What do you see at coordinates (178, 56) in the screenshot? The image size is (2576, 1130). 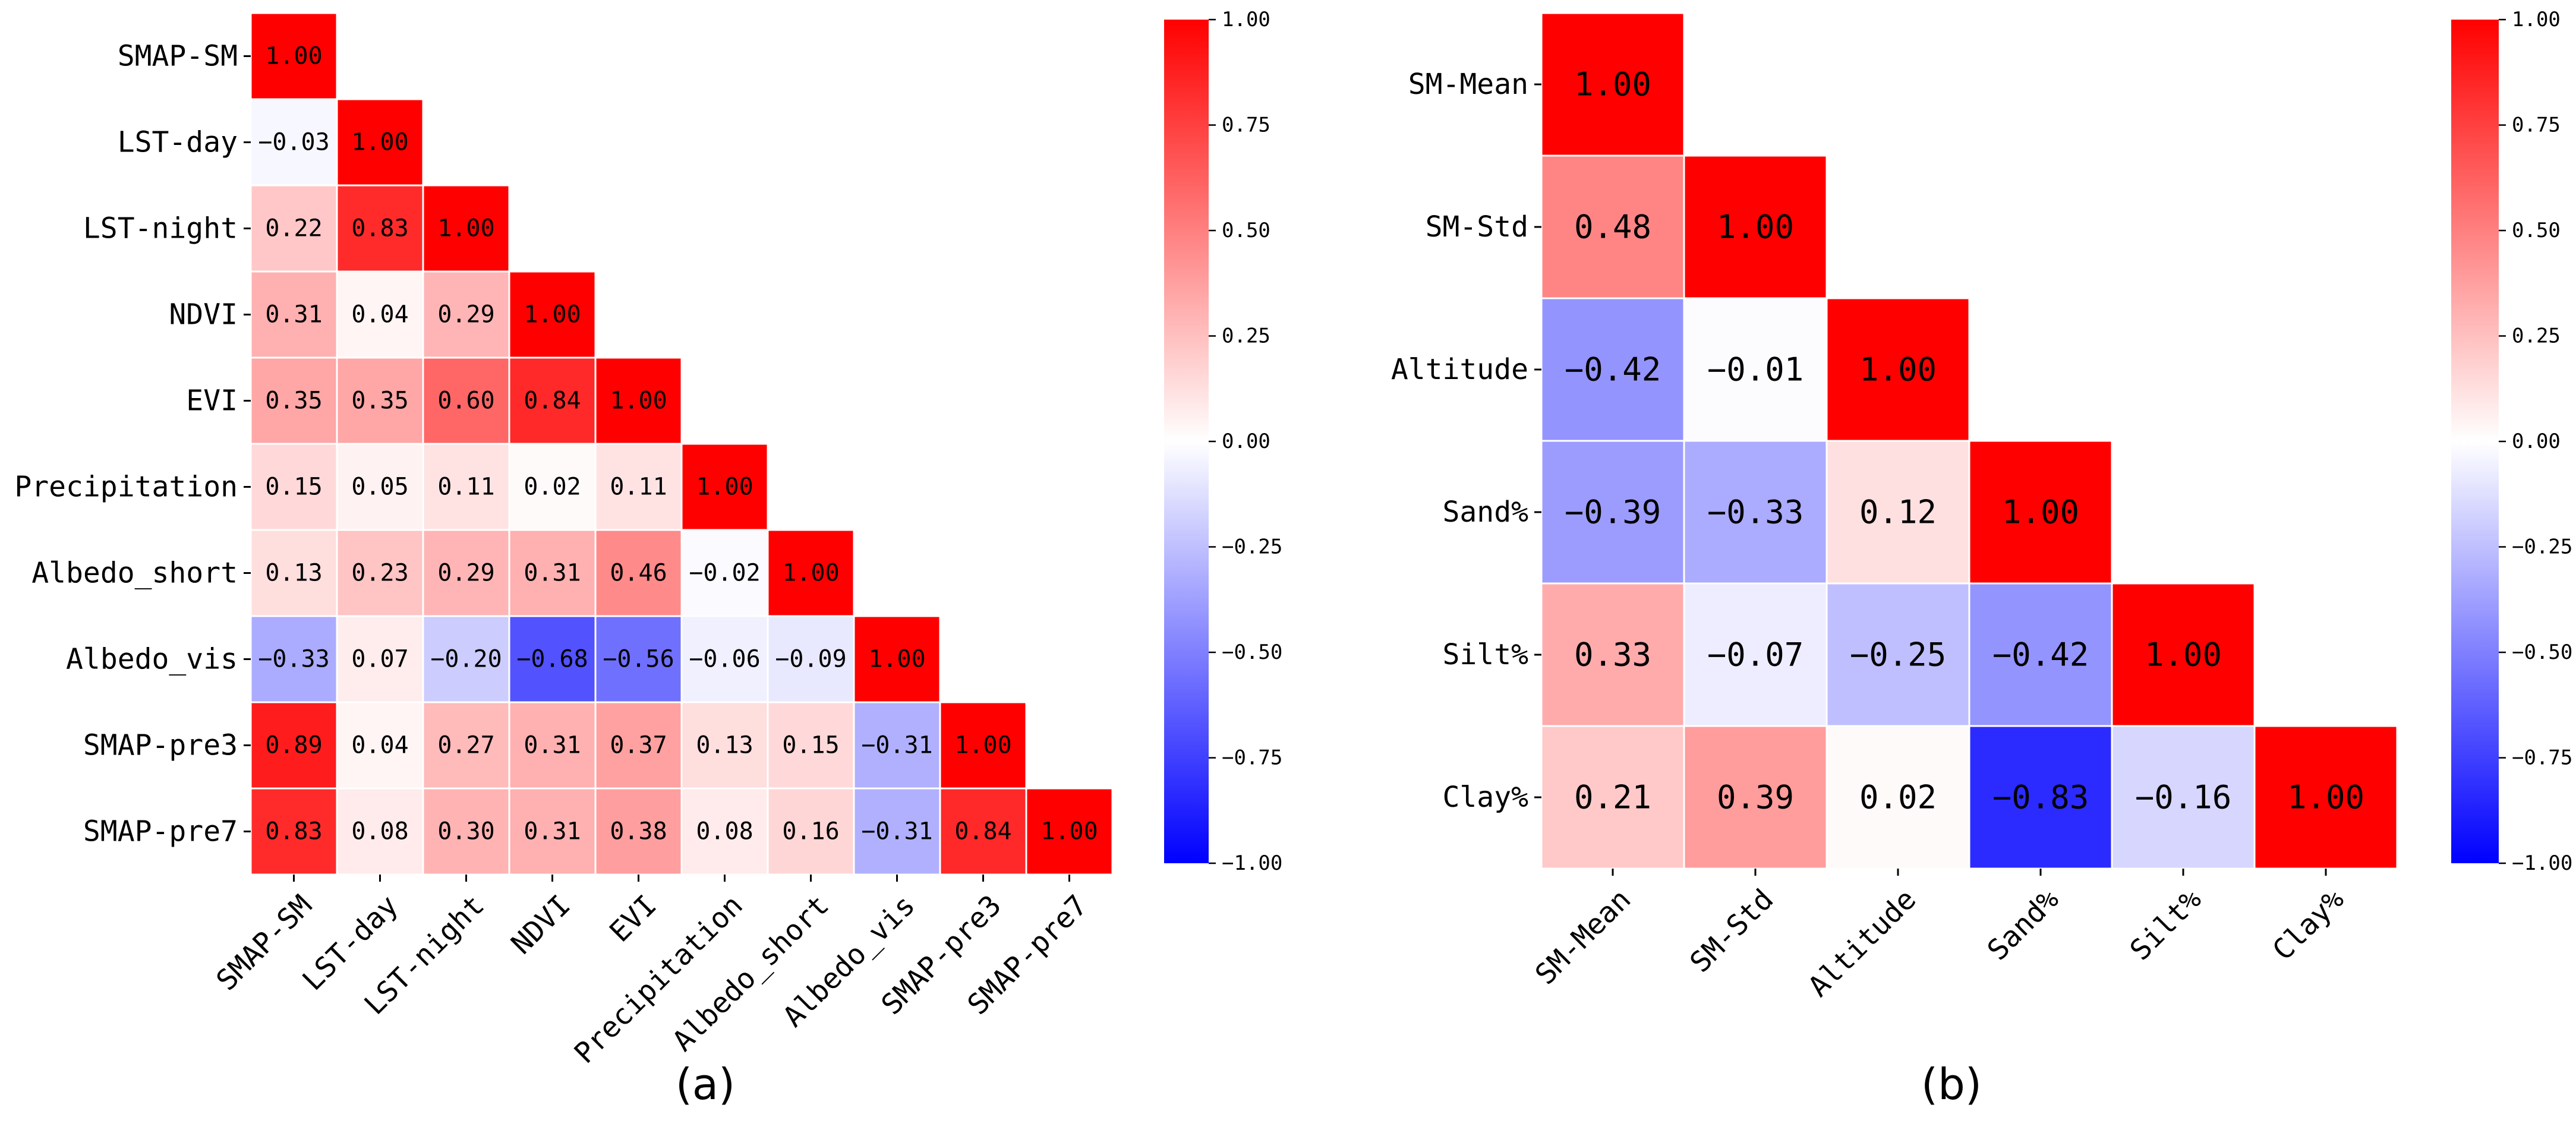 I see `y-tick-label: SMAP-SM` at bounding box center [178, 56].